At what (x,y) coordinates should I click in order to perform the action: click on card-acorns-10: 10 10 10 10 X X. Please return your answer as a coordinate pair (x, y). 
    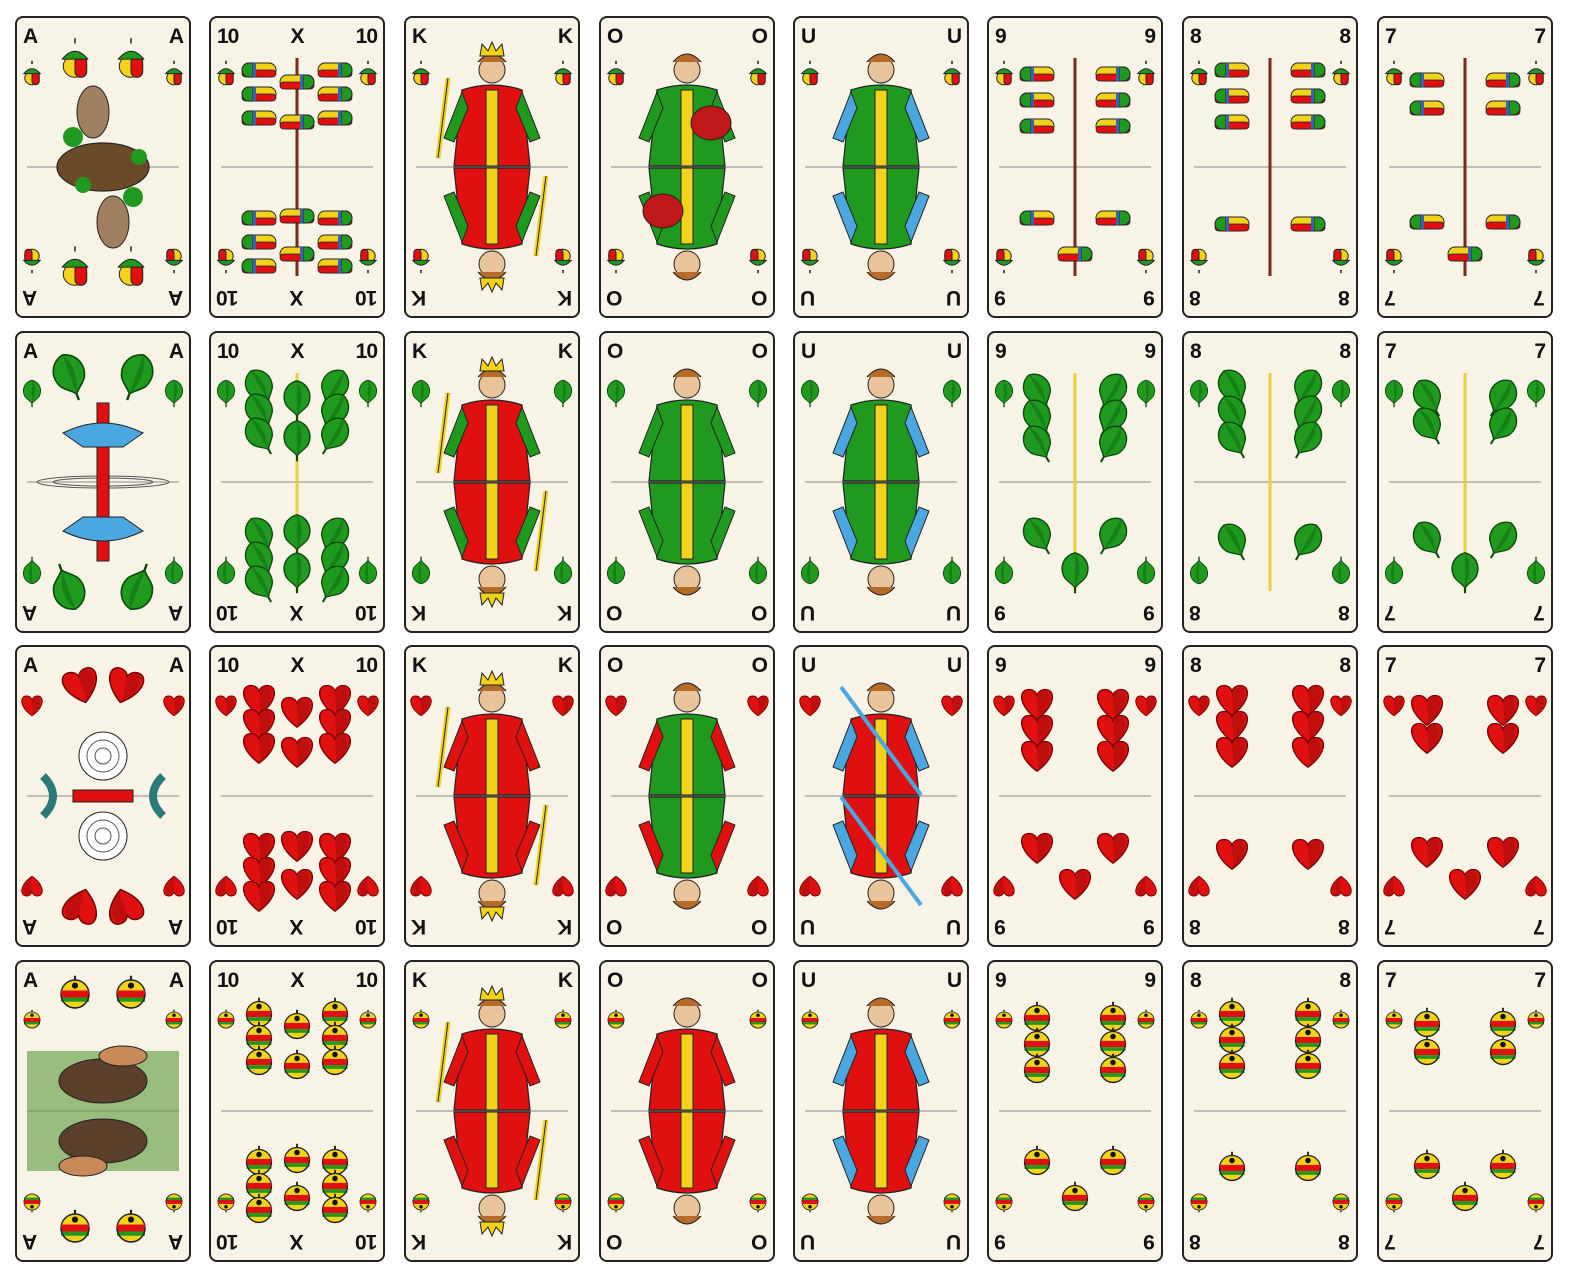
    Looking at the image, I should click on (297, 167).